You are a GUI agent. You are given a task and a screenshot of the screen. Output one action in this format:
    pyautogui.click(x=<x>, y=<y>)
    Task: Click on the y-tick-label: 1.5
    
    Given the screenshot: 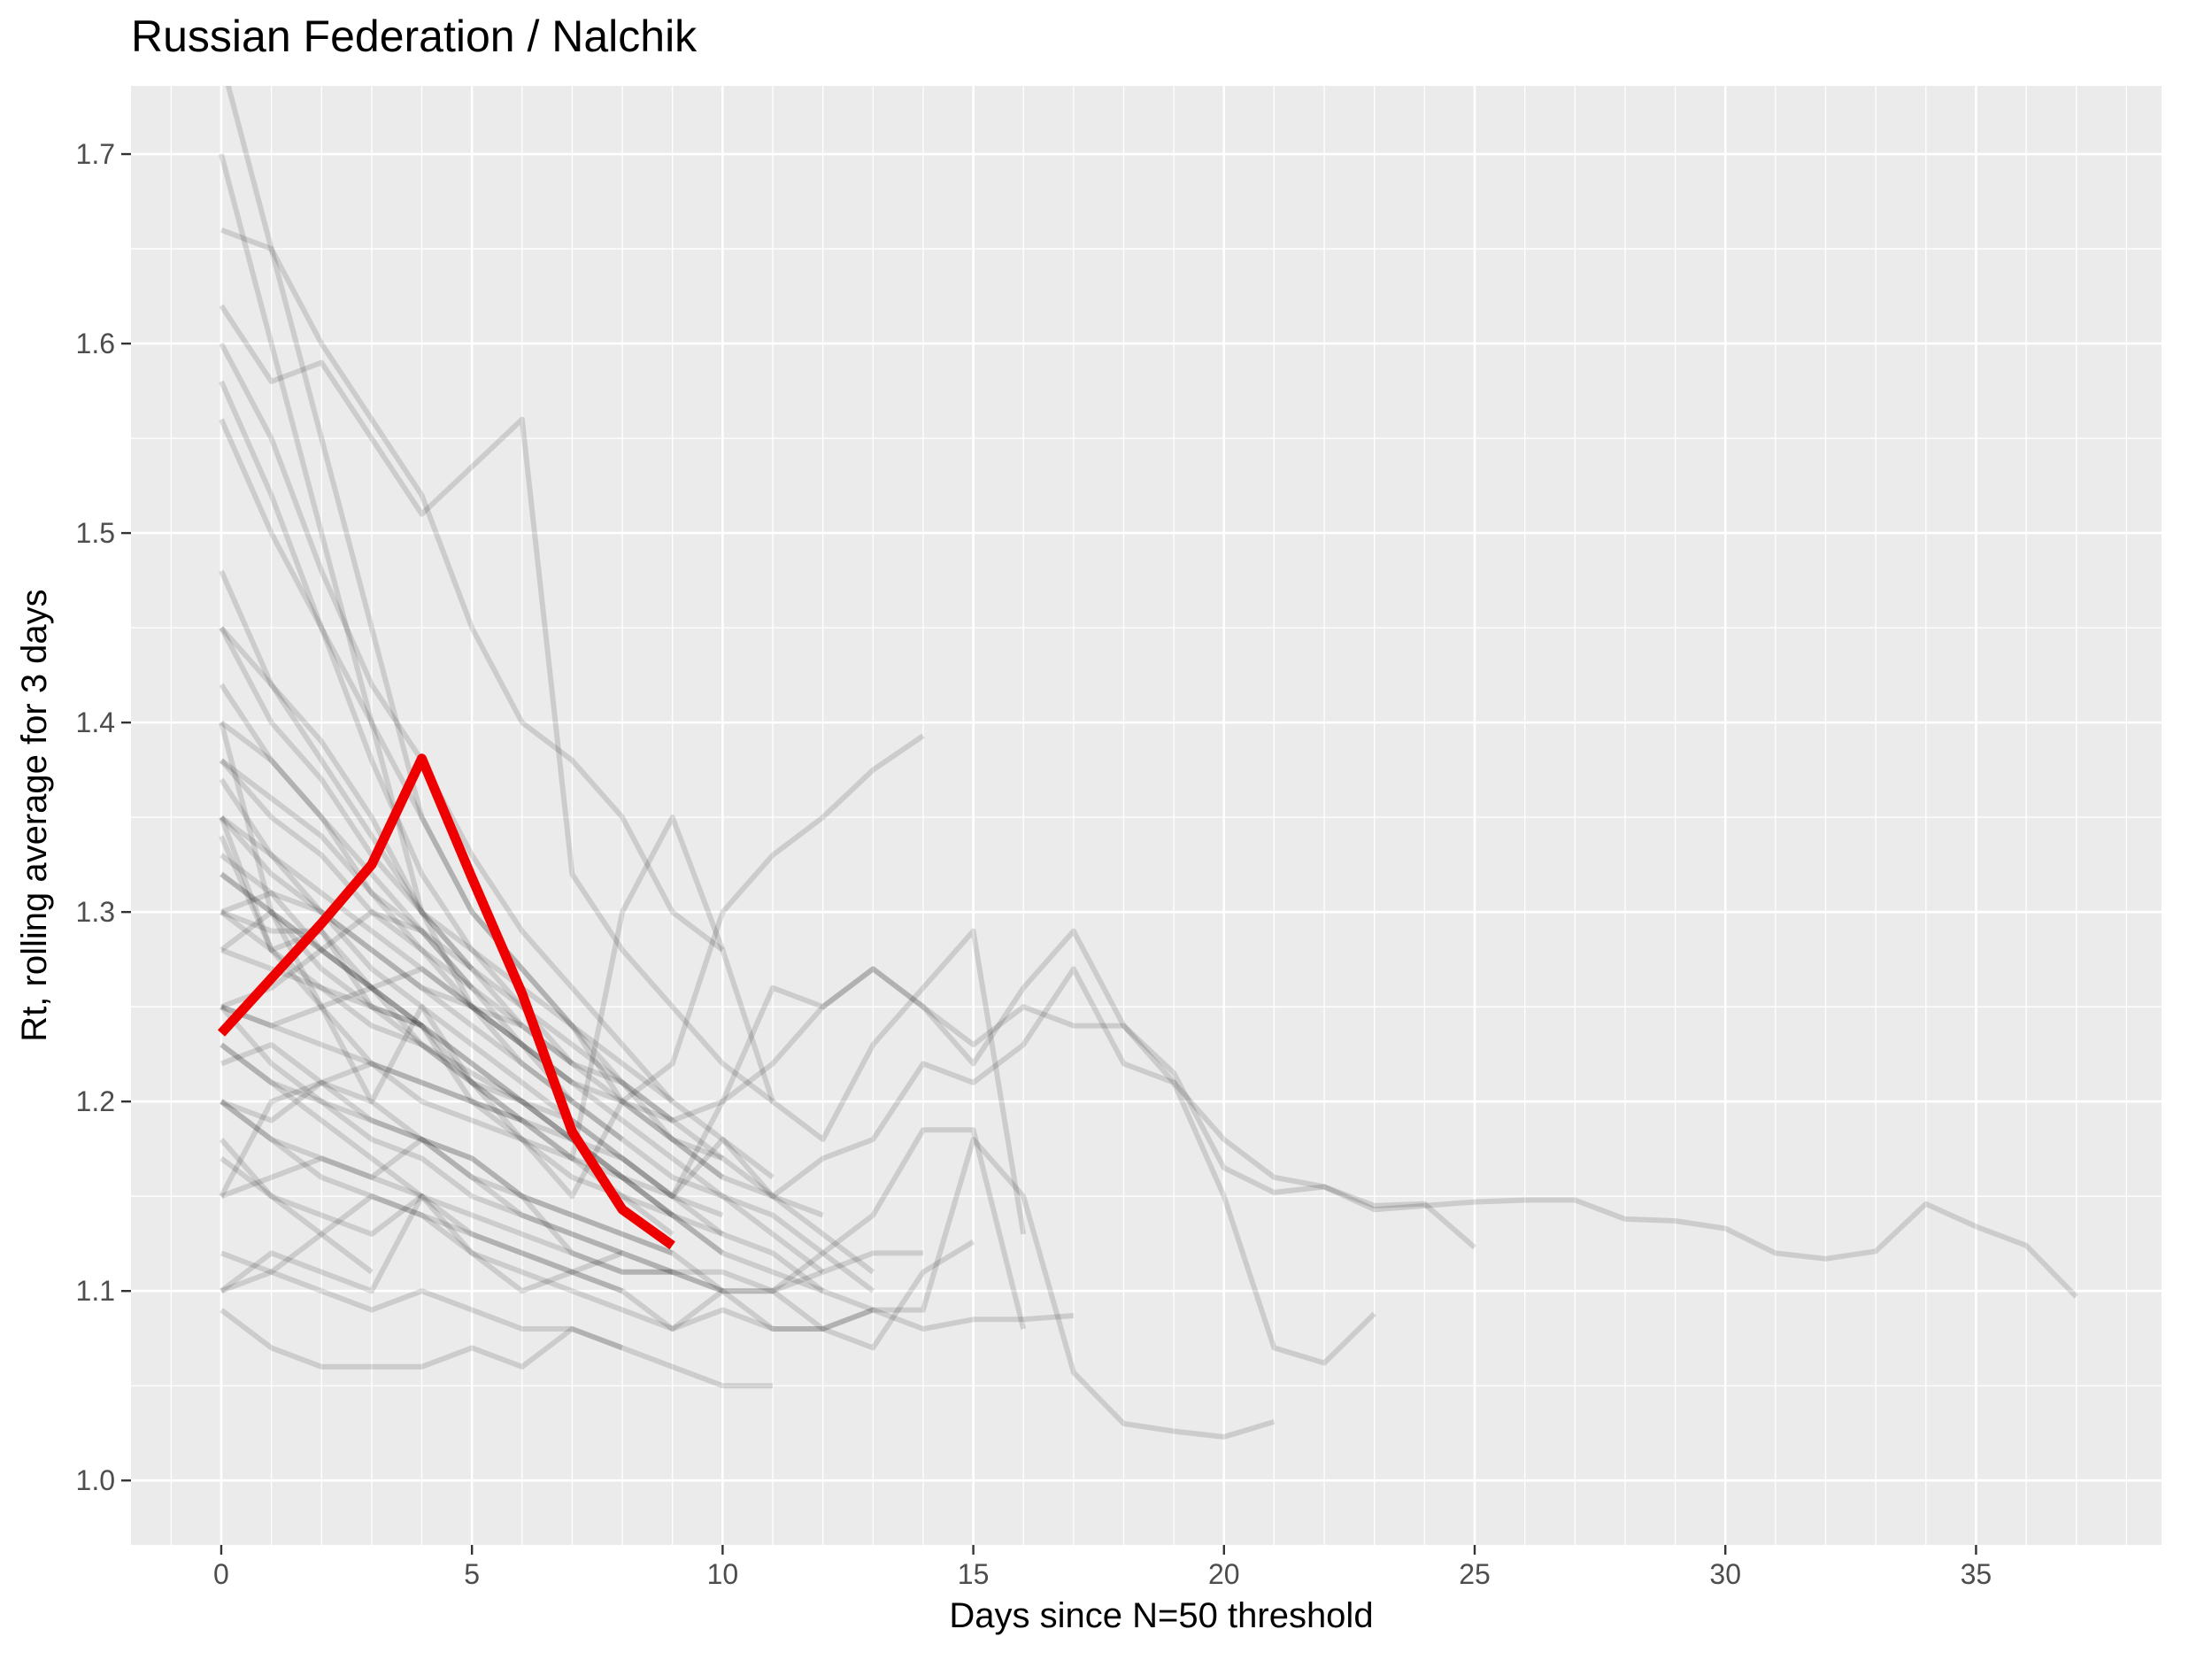 What is the action you would take?
    pyautogui.click(x=95, y=533)
    